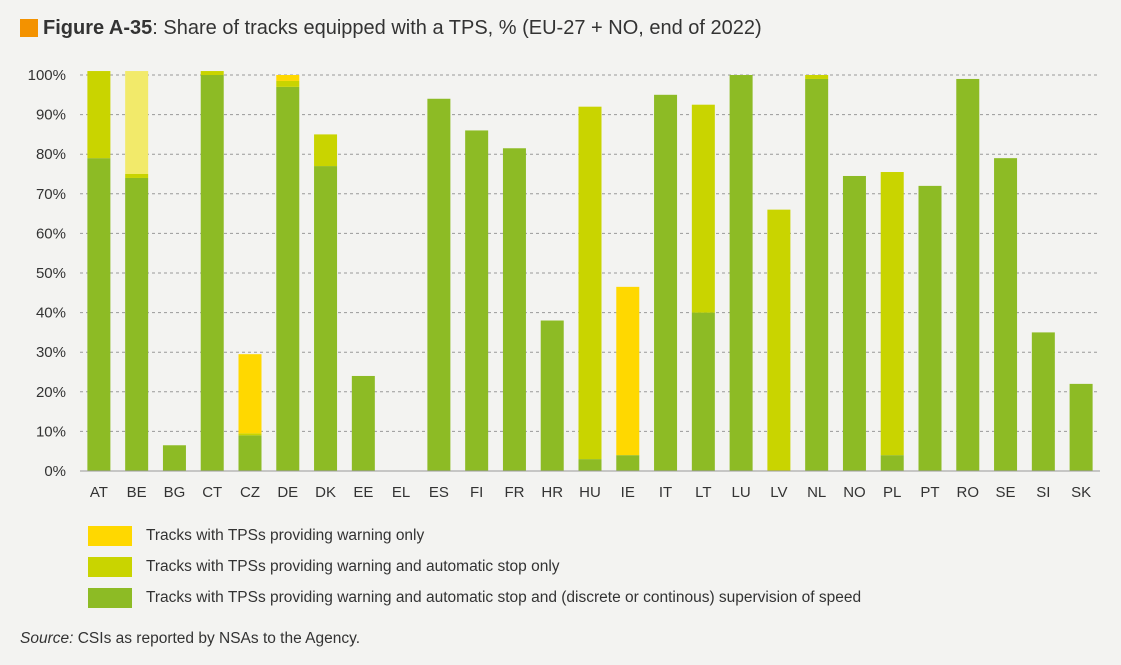  I want to click on x-tick-label: IE, so click(628, 492).